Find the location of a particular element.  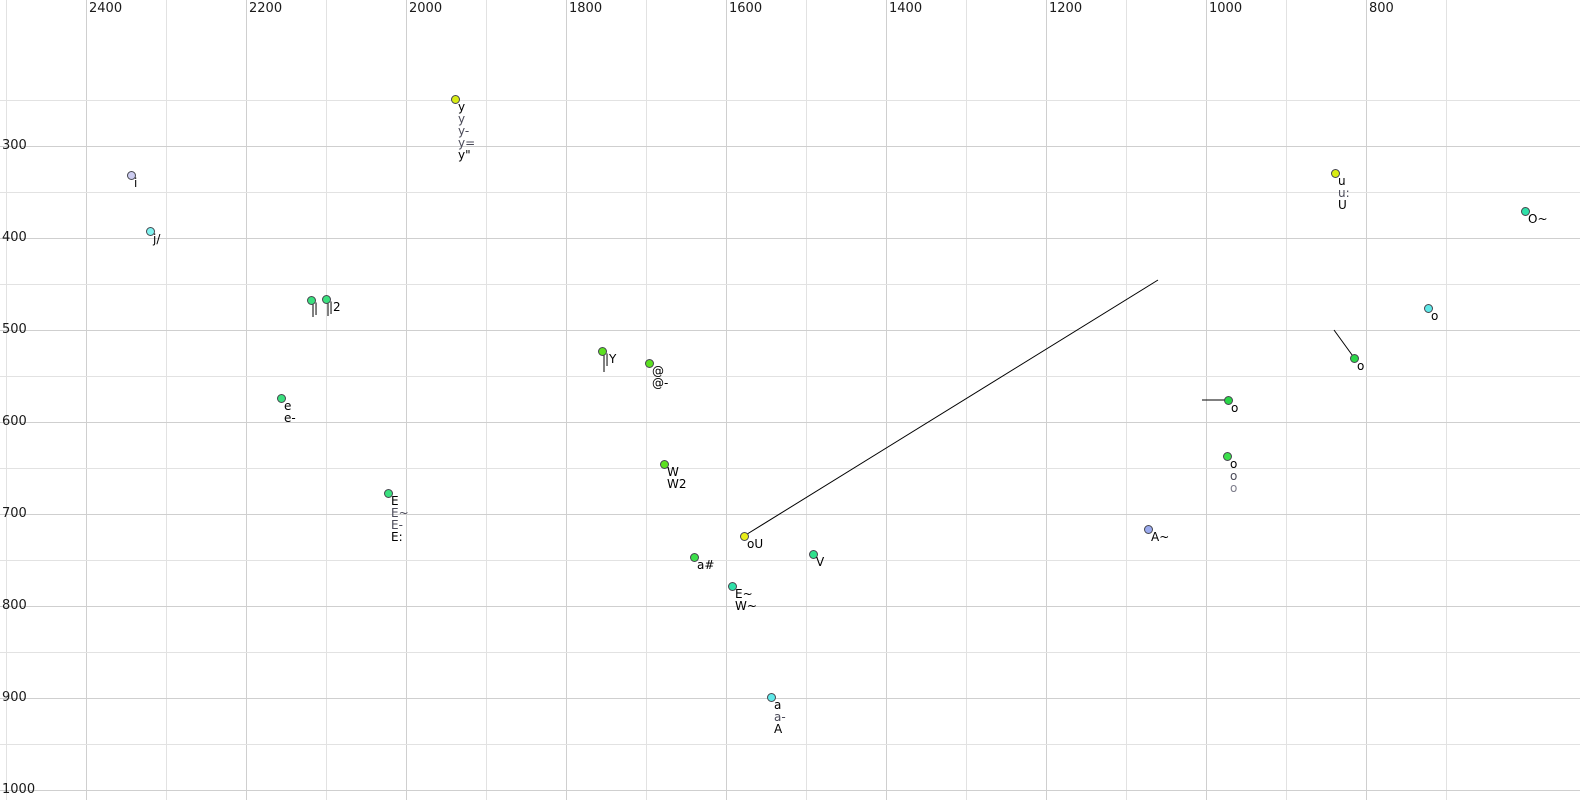

x-axis-tick-label: 1200 is located at coordinates (1066, 8).